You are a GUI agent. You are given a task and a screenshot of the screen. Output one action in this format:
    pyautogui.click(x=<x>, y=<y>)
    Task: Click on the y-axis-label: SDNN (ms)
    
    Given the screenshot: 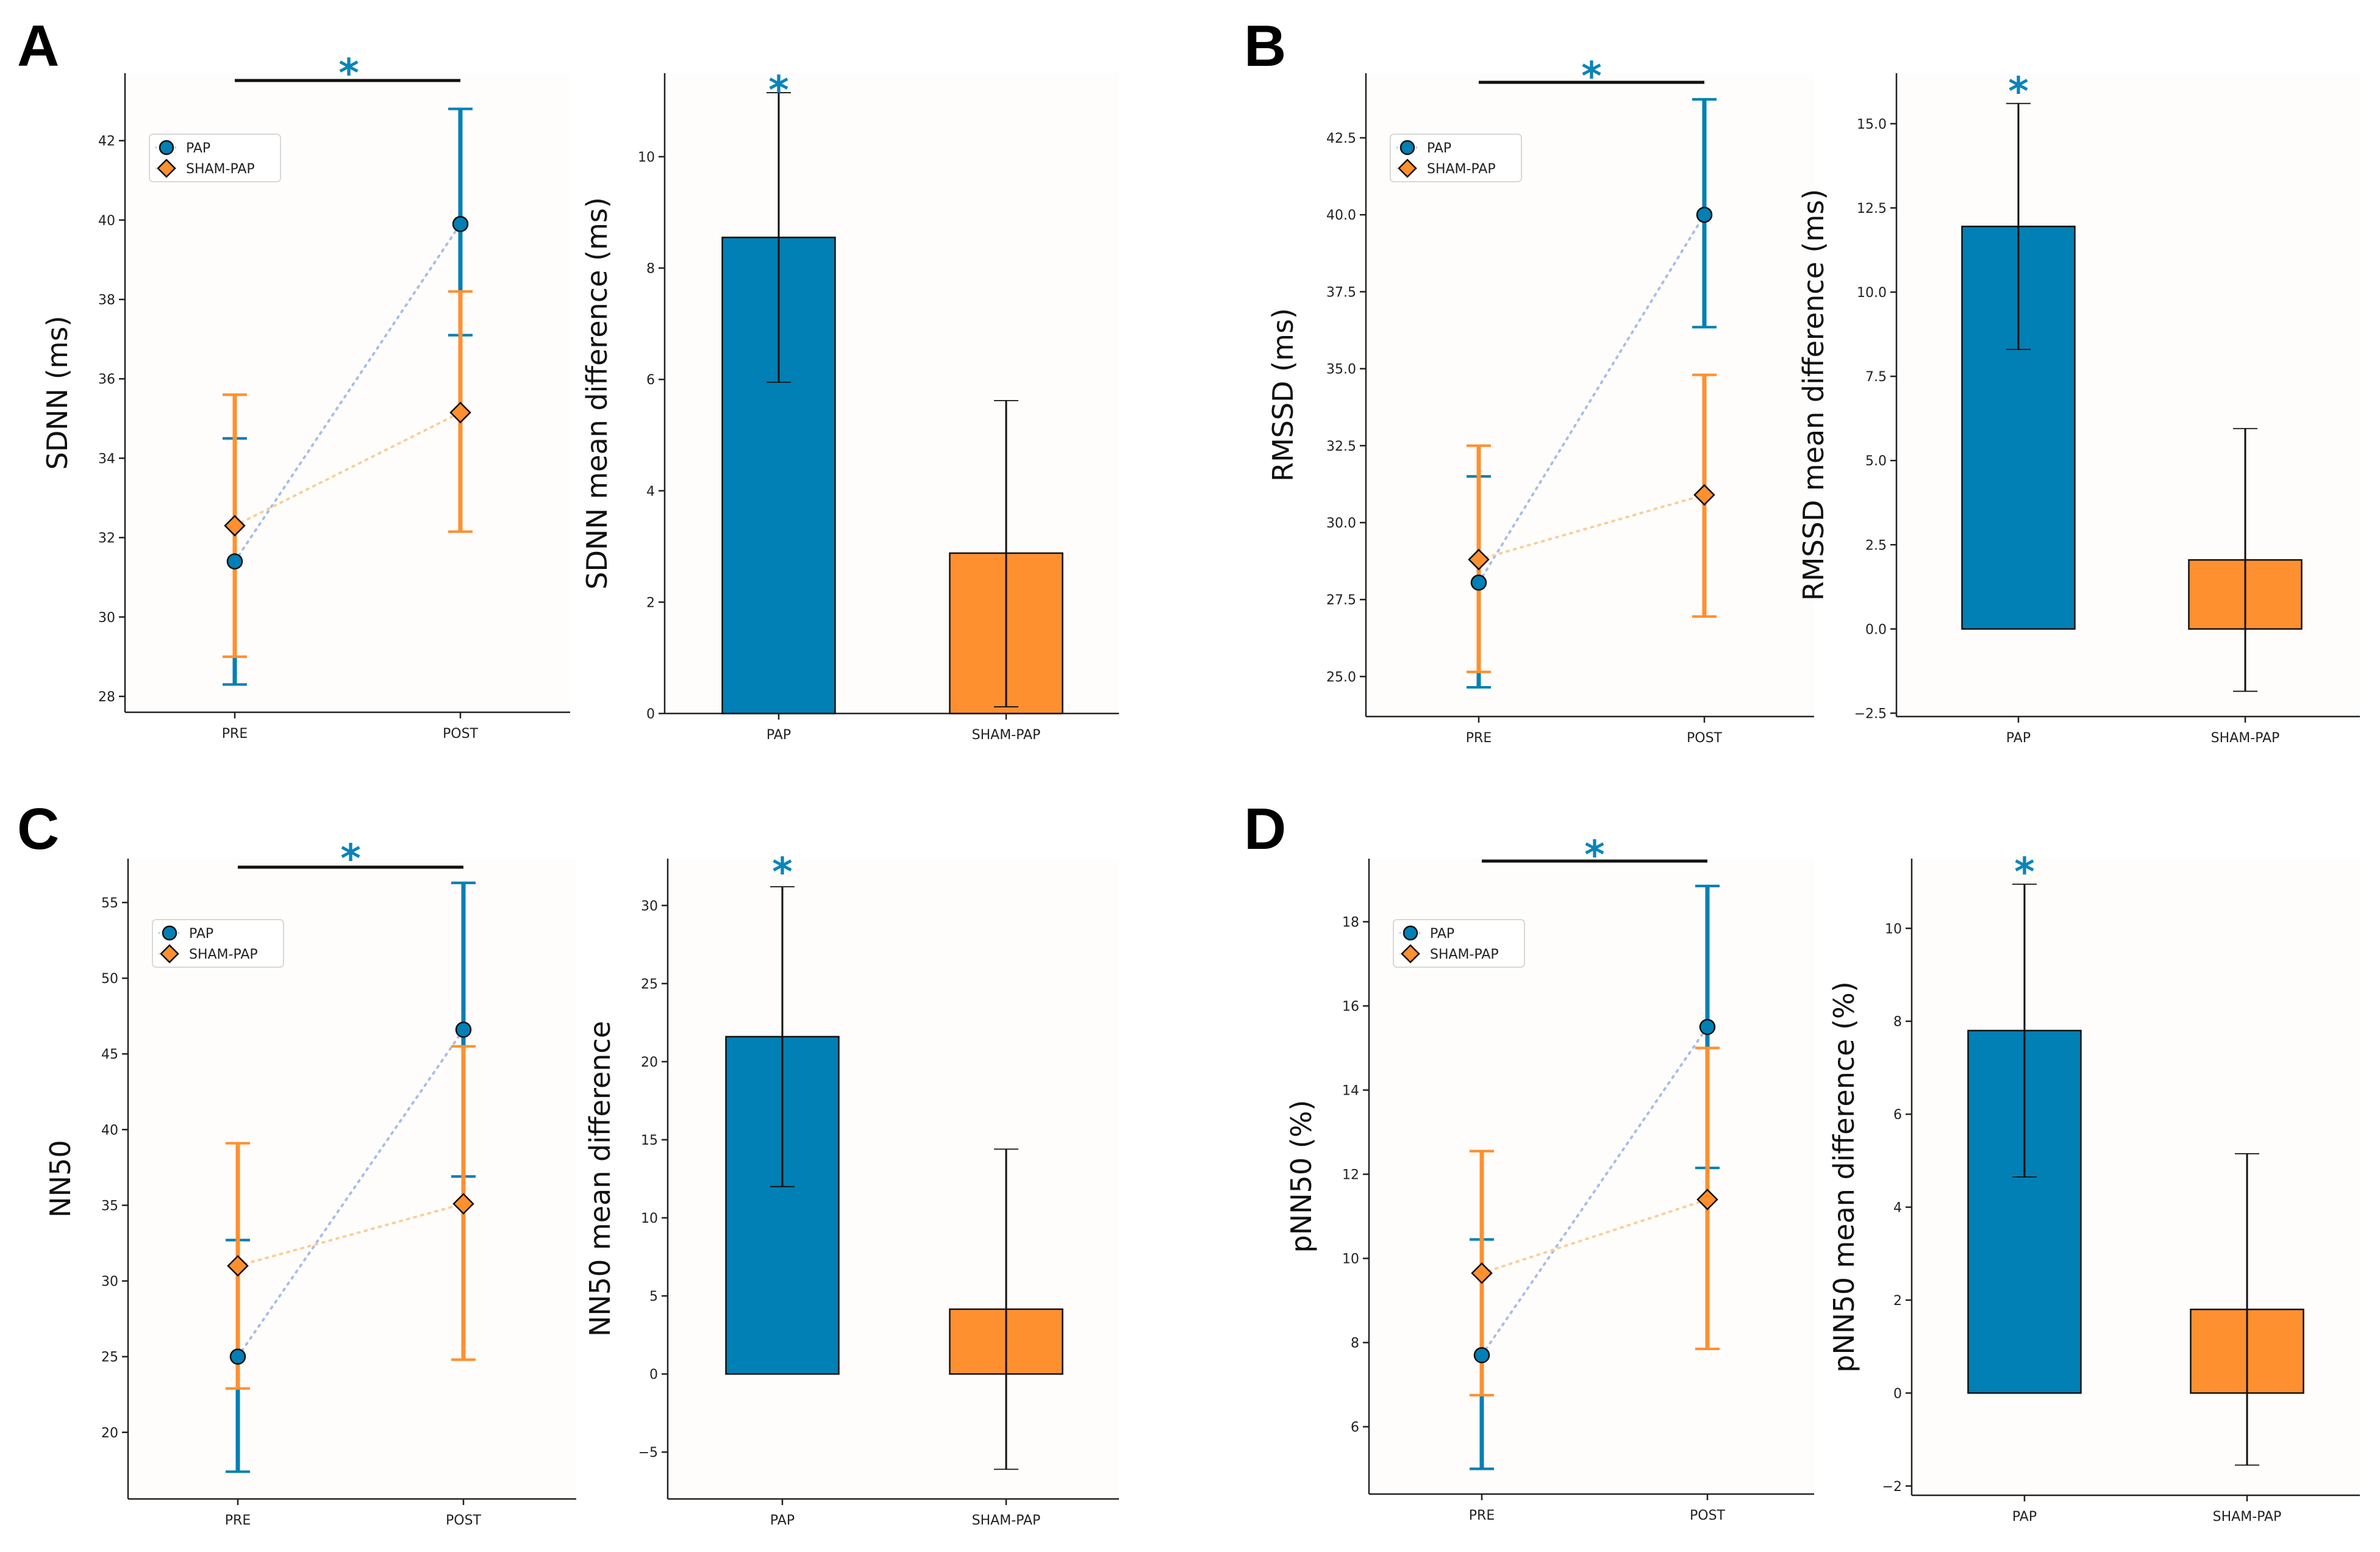 What is the action you would take?
    pyautogui.click(x=57, y=393)
    